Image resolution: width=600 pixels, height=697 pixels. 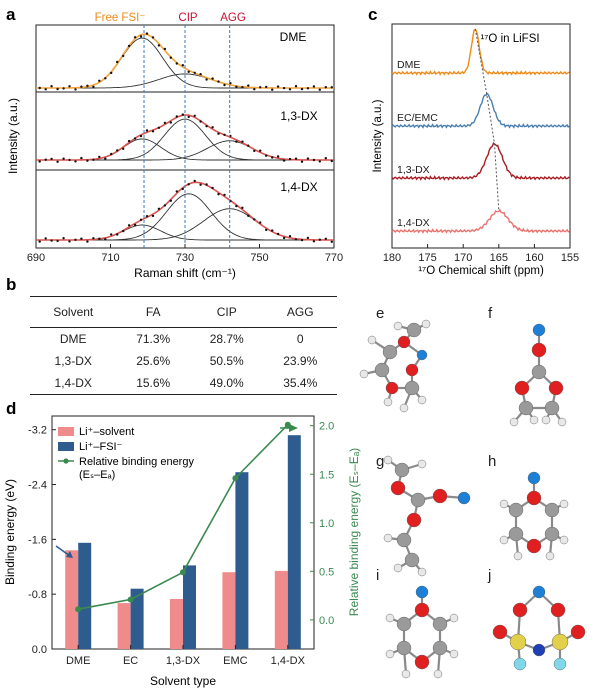 I want to click on spectrum-label: 1,4-DX, so click(x=413, y=223).